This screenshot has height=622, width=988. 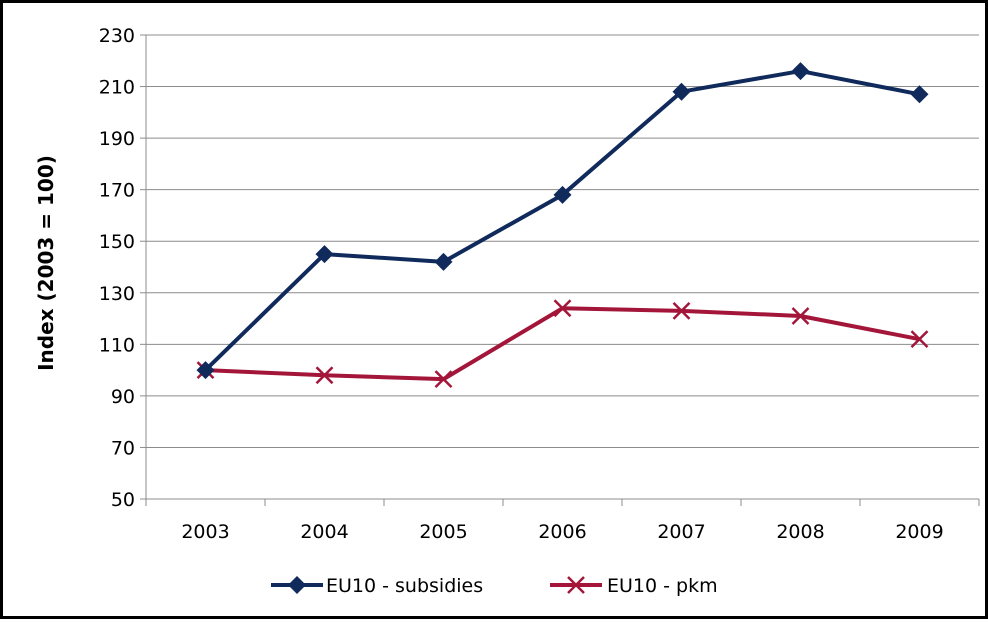 What do you see at coordinates (123, 448) in the screenshot?
I see `y-tick-label: 70` at bounding box center [123, 448].